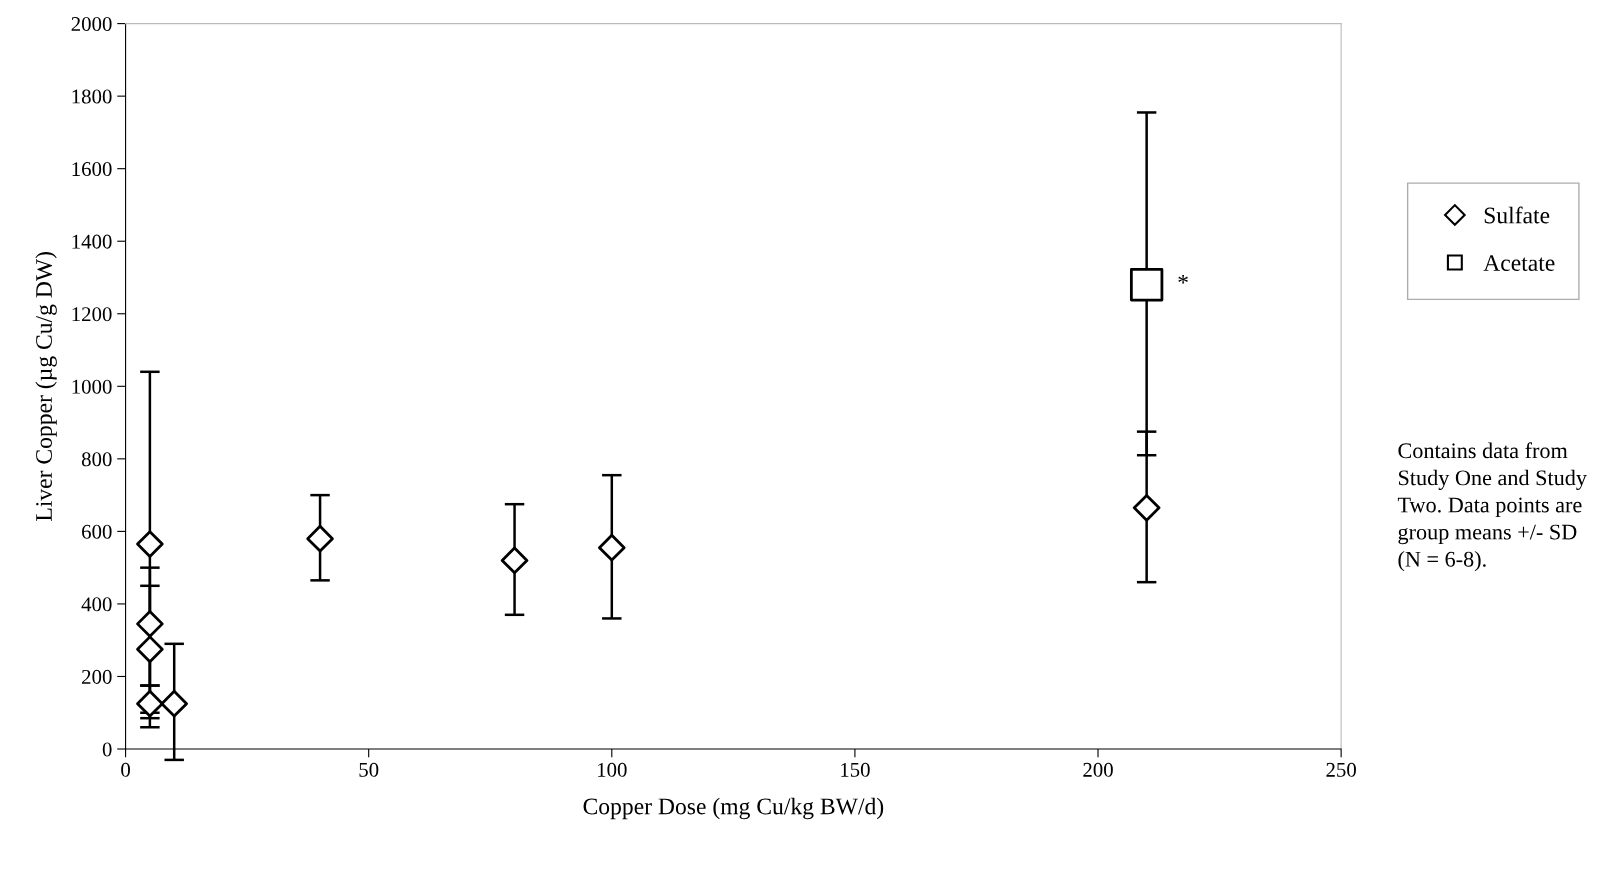  I want to click on y-tick-label: 0, so click(107, 749).